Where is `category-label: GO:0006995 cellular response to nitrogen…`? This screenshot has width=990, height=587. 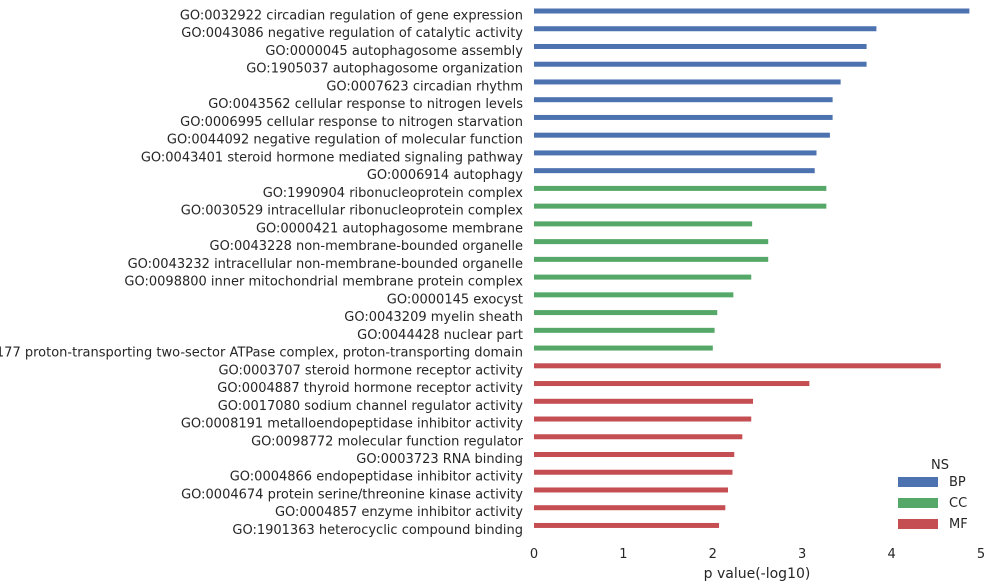 category-label: GO:0006995 cellular response to nitrogen… is located at coordinates (351, 122).